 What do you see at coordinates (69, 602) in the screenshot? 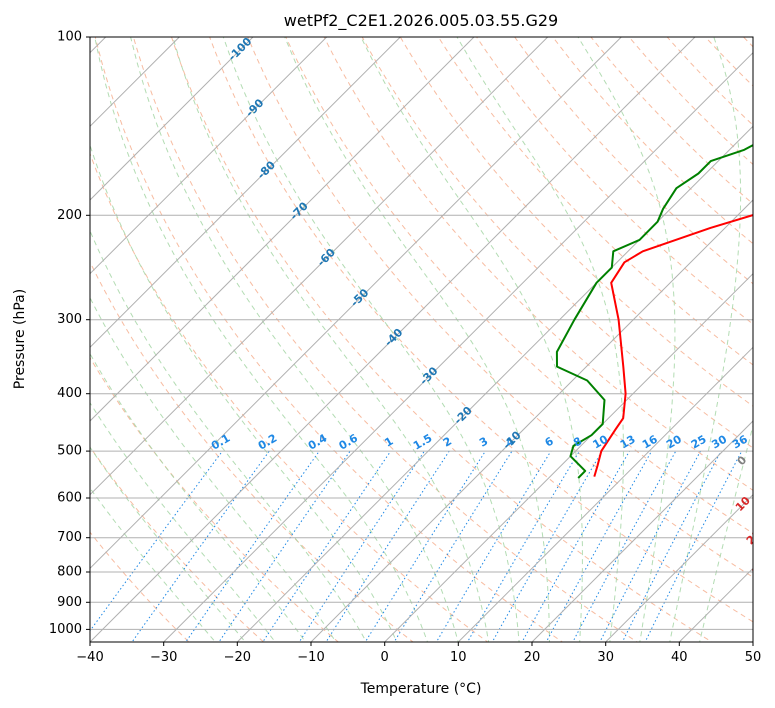
I see `y-tick-label: 900` at bounding box center [69, 602].